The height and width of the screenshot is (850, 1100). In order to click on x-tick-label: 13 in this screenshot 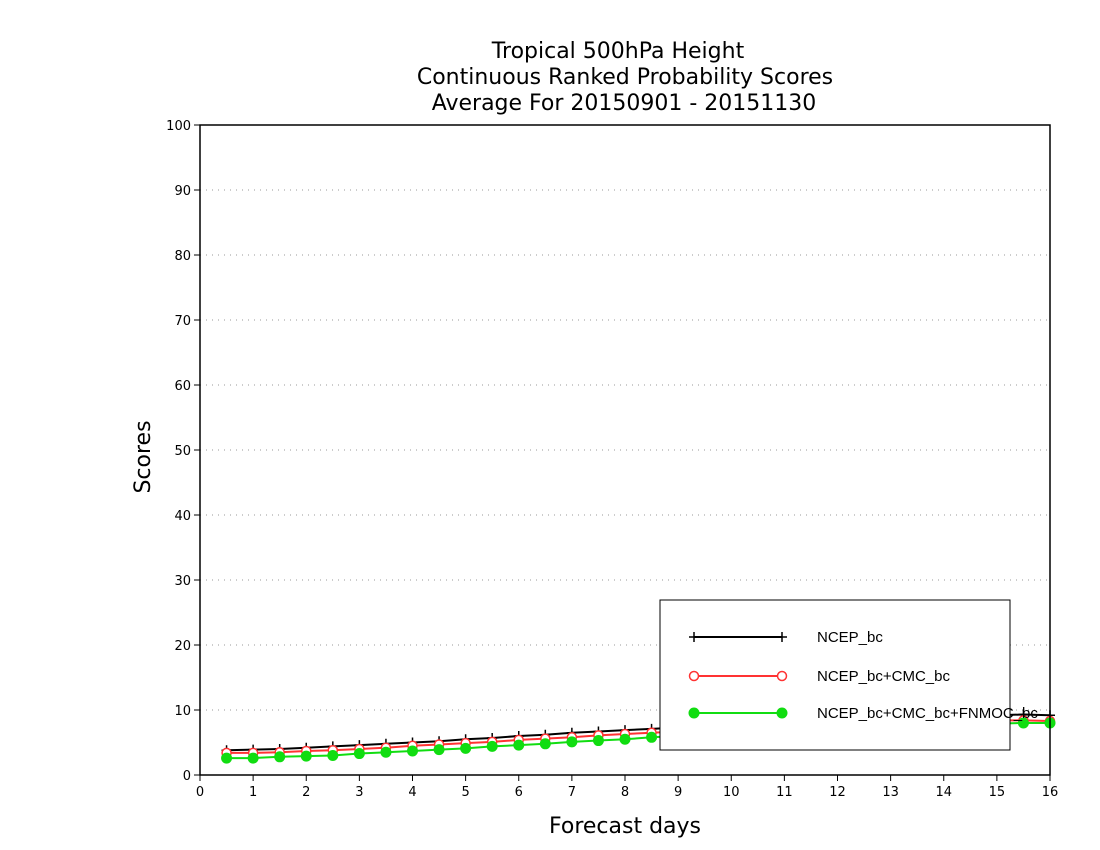, I will do `click(890, 792)`.